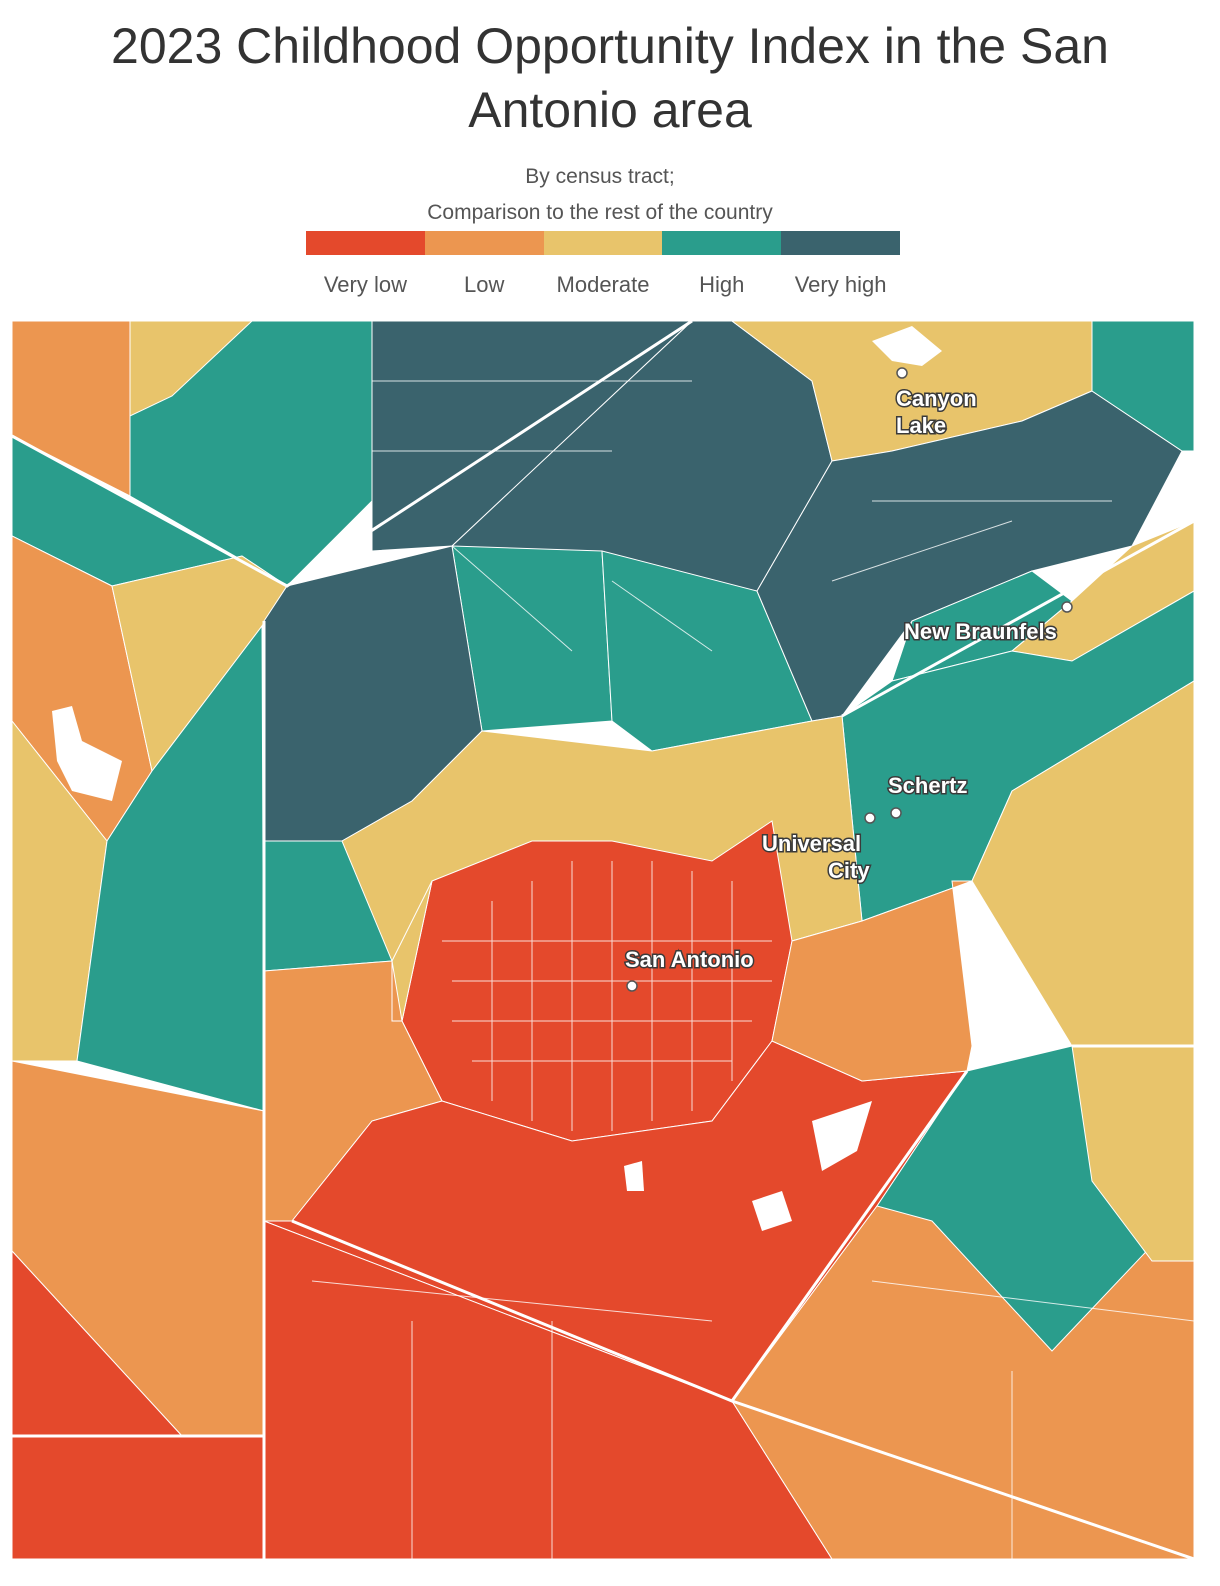 The image size is (1220, 1586). What do you see at coordinates (722, 284) in the screenshot?
I see `legend-label-high: High` at bounding box center [722, 284].